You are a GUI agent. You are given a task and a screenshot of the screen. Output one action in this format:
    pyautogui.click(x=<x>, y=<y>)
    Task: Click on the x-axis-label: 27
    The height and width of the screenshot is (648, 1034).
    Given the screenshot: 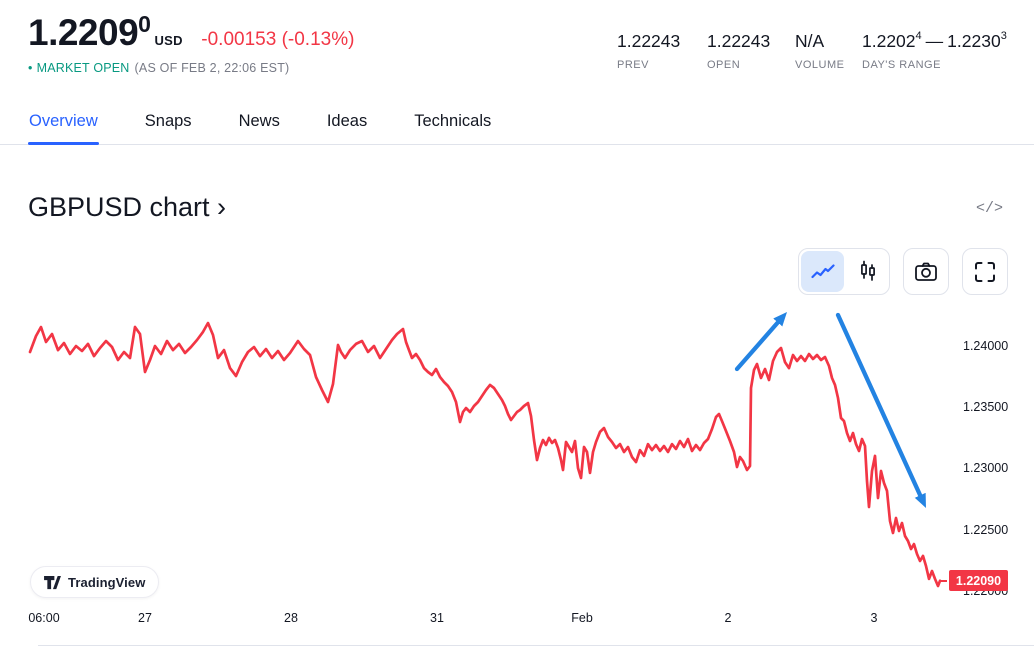 What is the action you would take?
    pyautogui.click(x=145, y=618)
    